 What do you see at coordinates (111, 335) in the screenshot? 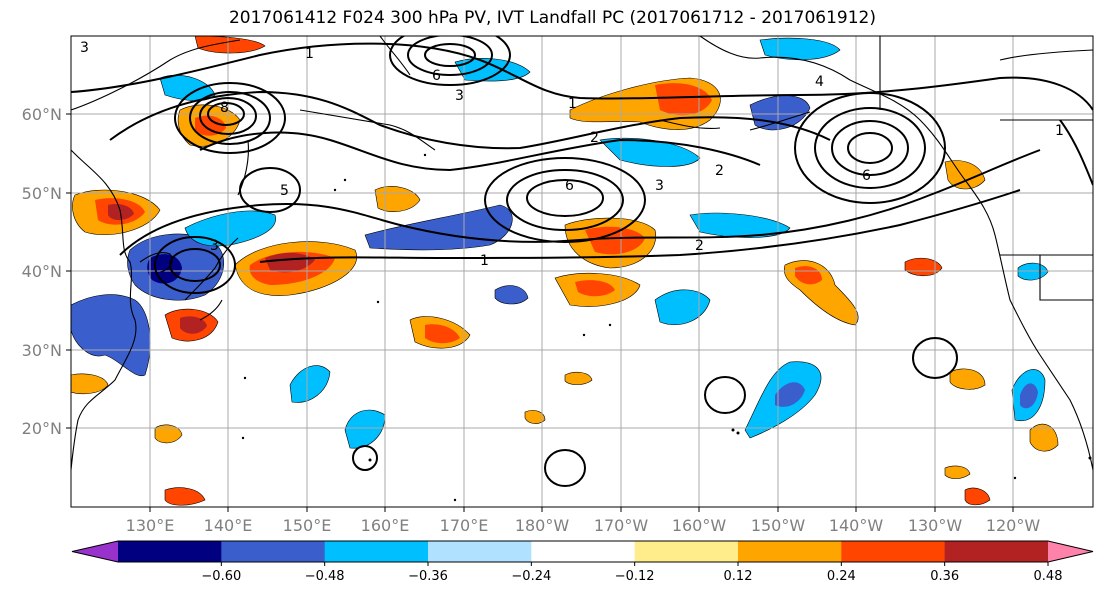
I see `negative-anomaly-japan` at bounding box center [111, 335].